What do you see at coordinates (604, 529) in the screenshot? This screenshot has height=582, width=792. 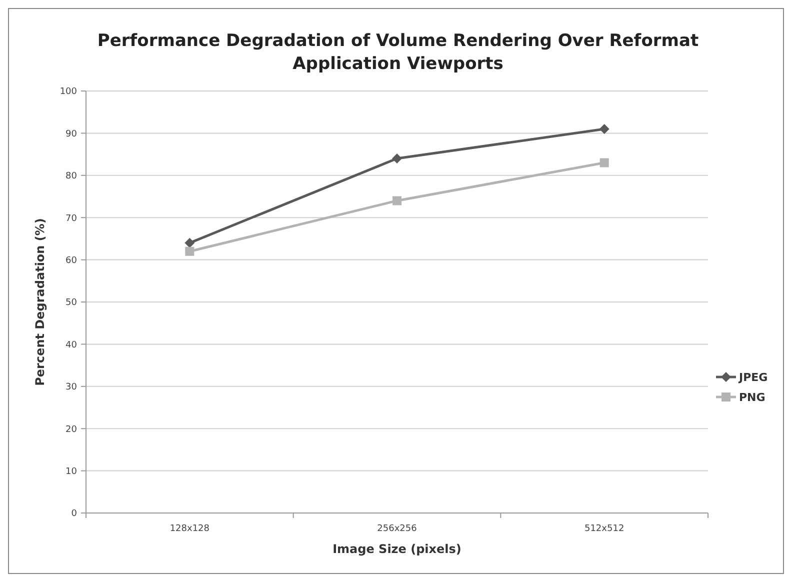 I see `x-tick-label: 512x512` at bounding box center [604, 529].